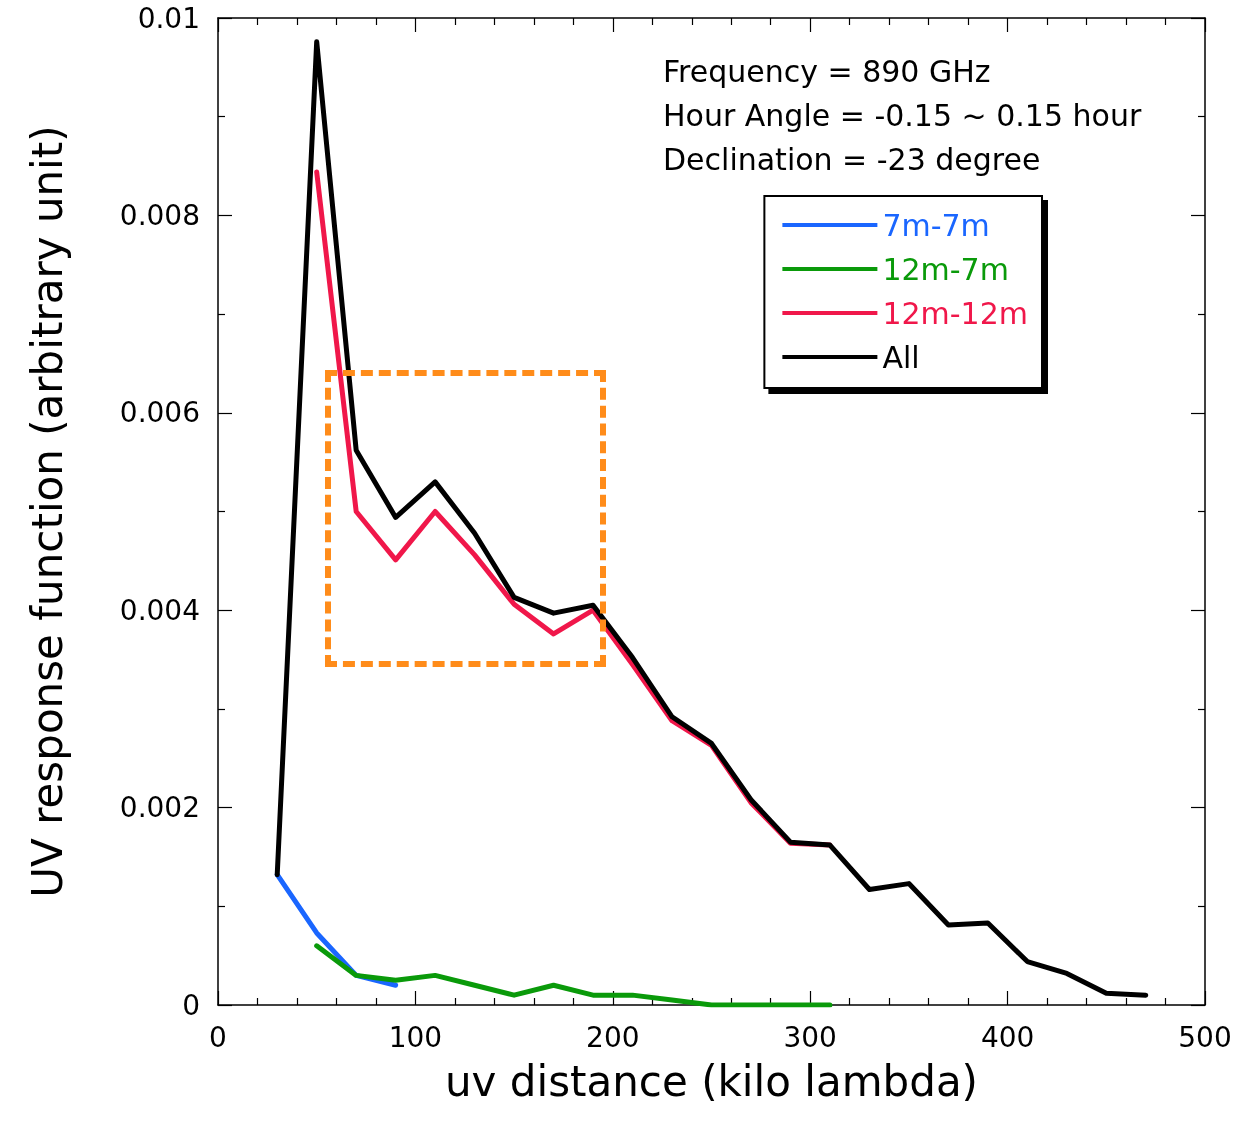 This screenshot has height=1148, width=1254. I want to click on legend-label: 7m-7m, so click(936, 225).